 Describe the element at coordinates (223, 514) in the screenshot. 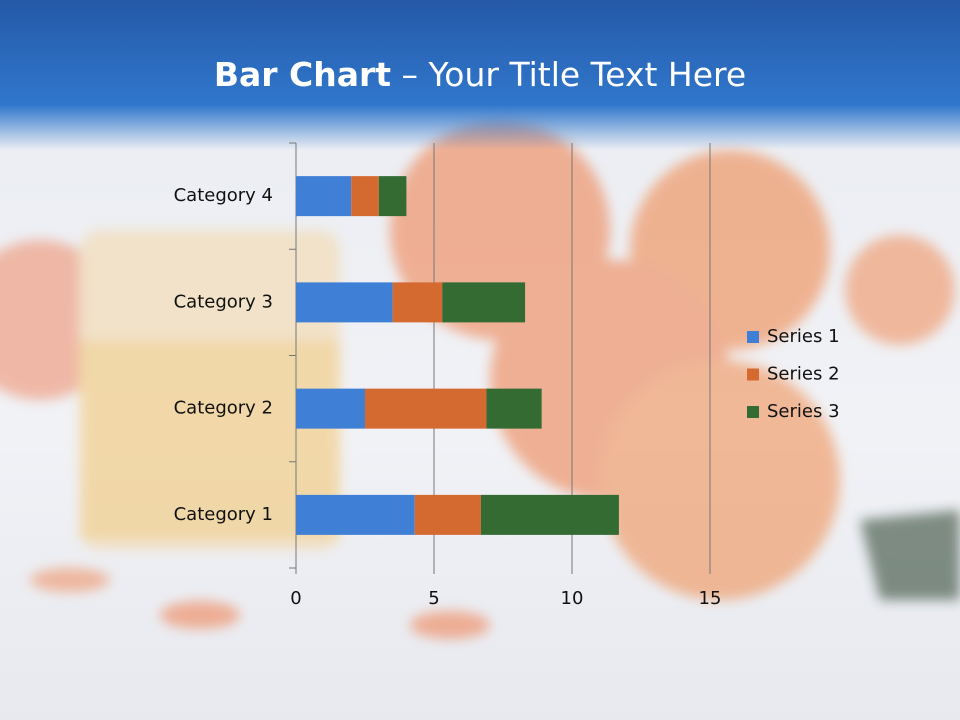

I see `y-tick-label: Category 1` at that location.